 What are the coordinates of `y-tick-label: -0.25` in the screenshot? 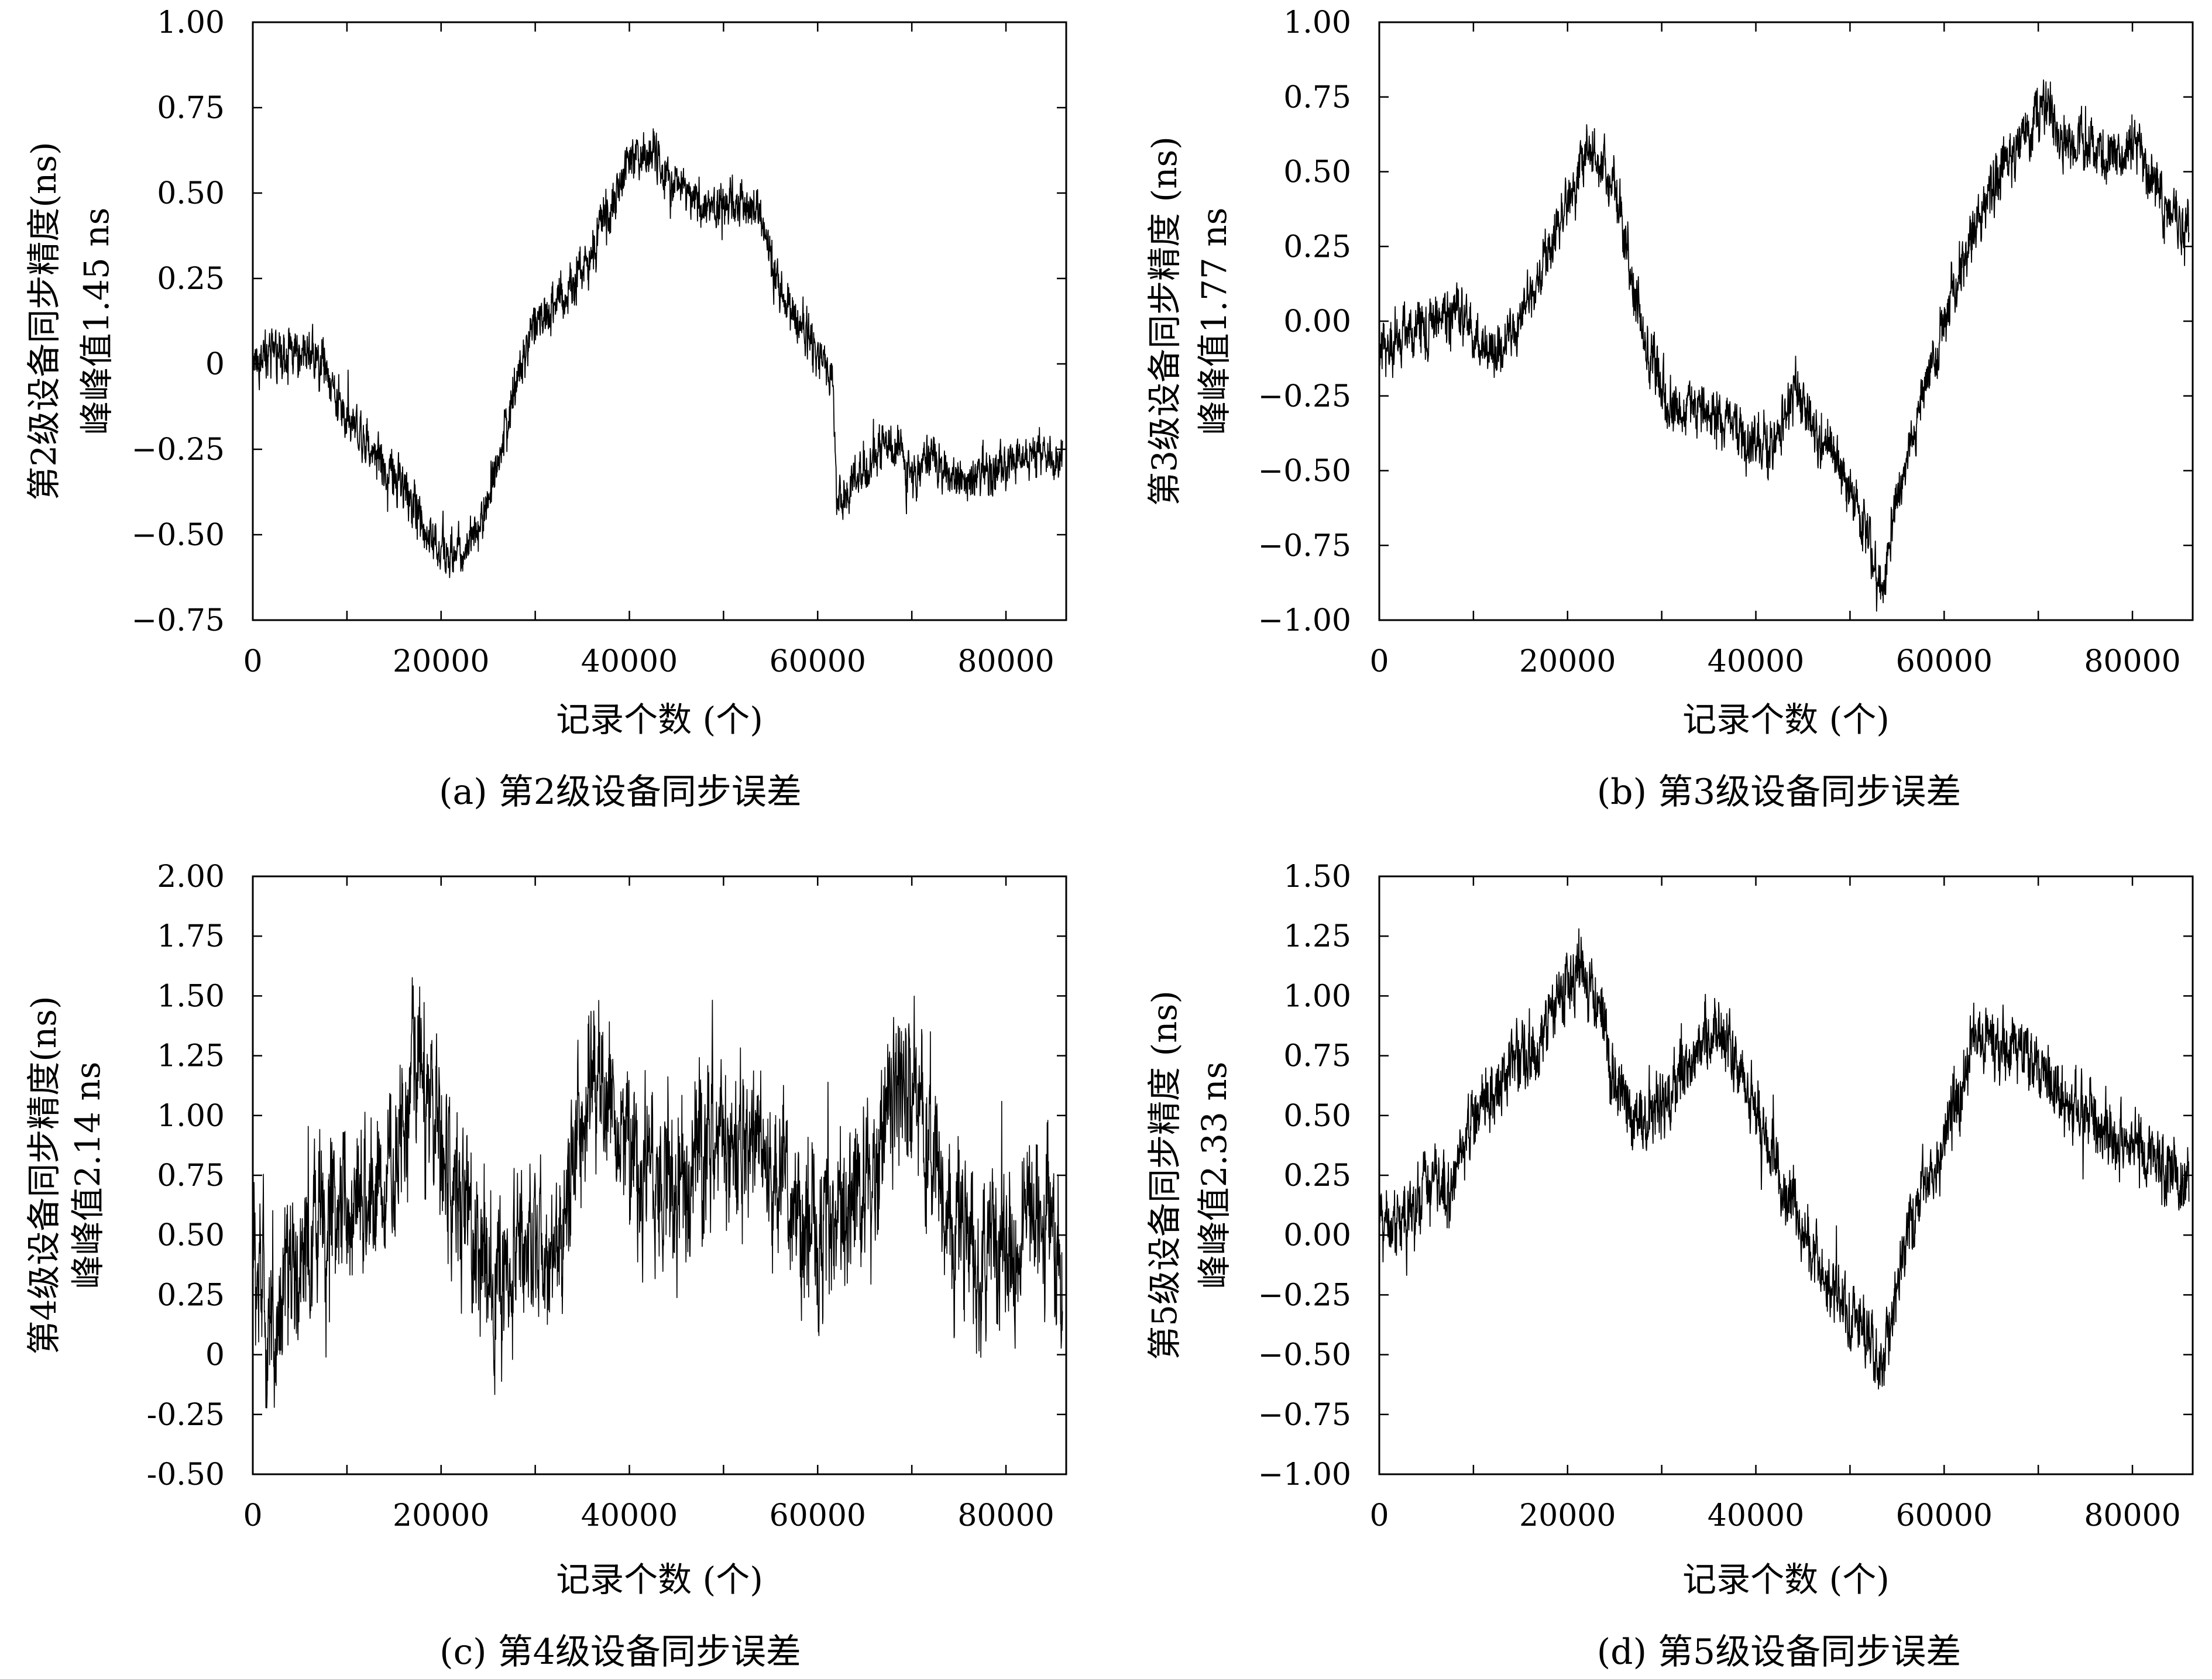 It's located at (186, 1416).